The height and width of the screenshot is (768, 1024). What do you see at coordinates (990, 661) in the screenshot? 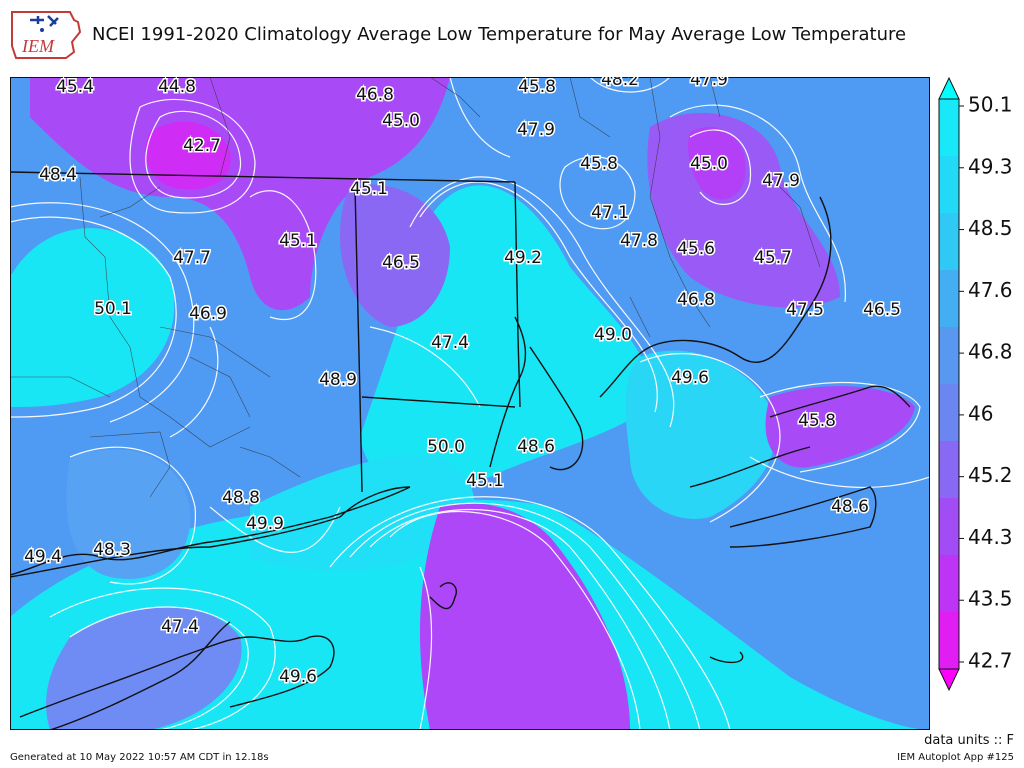
I see `colorbar-tick-label: 42.7` at bounding box center [990, 661].